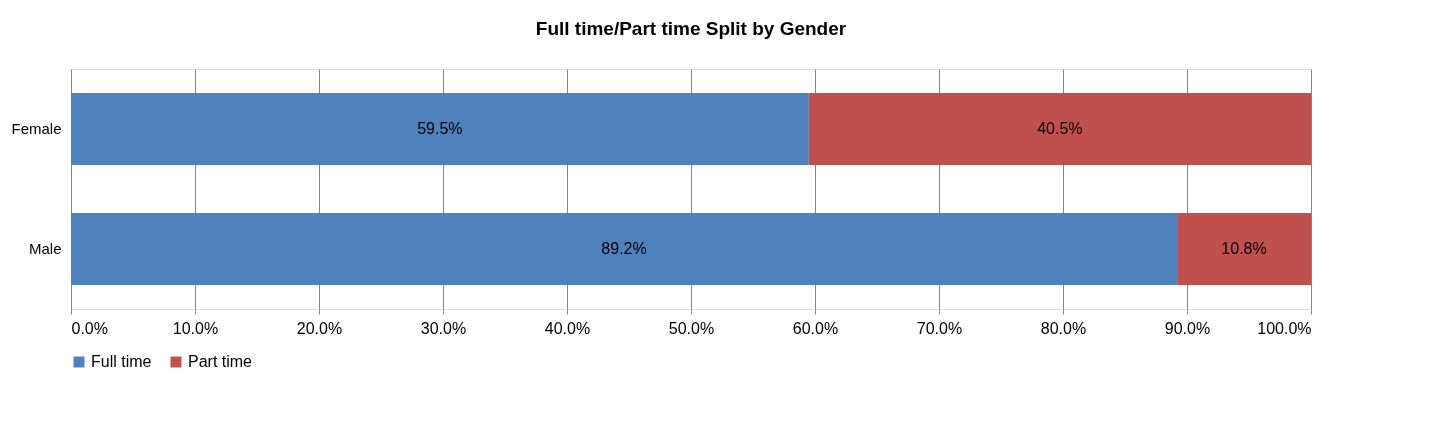 The height and width of the screenshot is (439, 1430). What do you see at coordinates (939, 328) in the screenshot?
I see `x-tick-label: 70.0%` at bounding box center [939, 328].